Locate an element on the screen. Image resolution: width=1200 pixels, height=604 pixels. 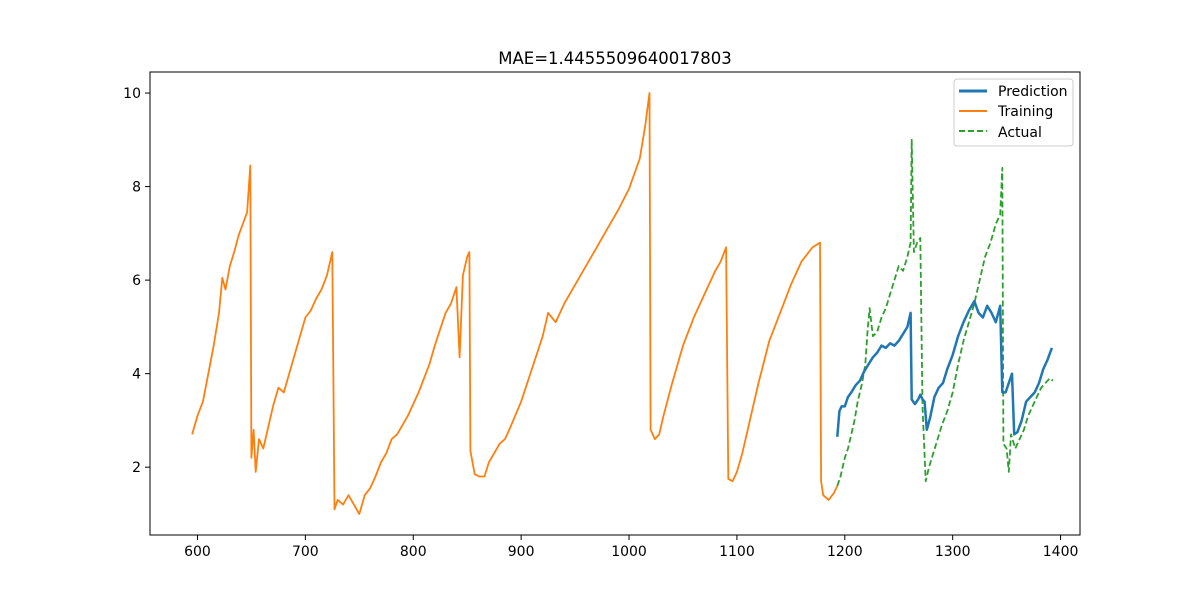
y-tick-label: 8 is located at coordinates (136, 188).